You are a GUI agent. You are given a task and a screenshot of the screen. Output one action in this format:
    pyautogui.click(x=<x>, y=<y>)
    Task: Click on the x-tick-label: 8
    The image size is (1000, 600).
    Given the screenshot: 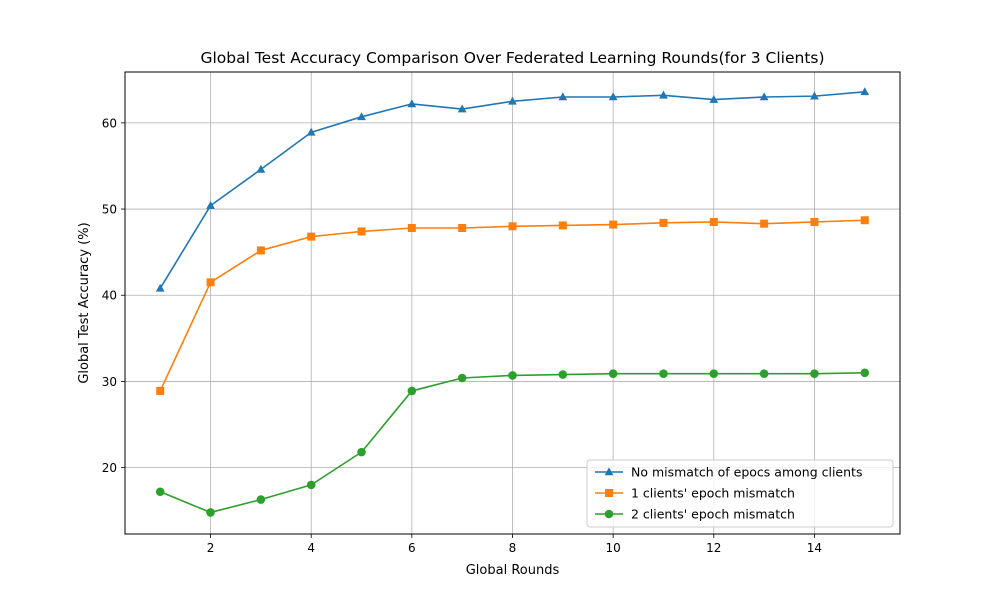 What is the action you would take?
    pyautogui.click(x=513, y=548)
    